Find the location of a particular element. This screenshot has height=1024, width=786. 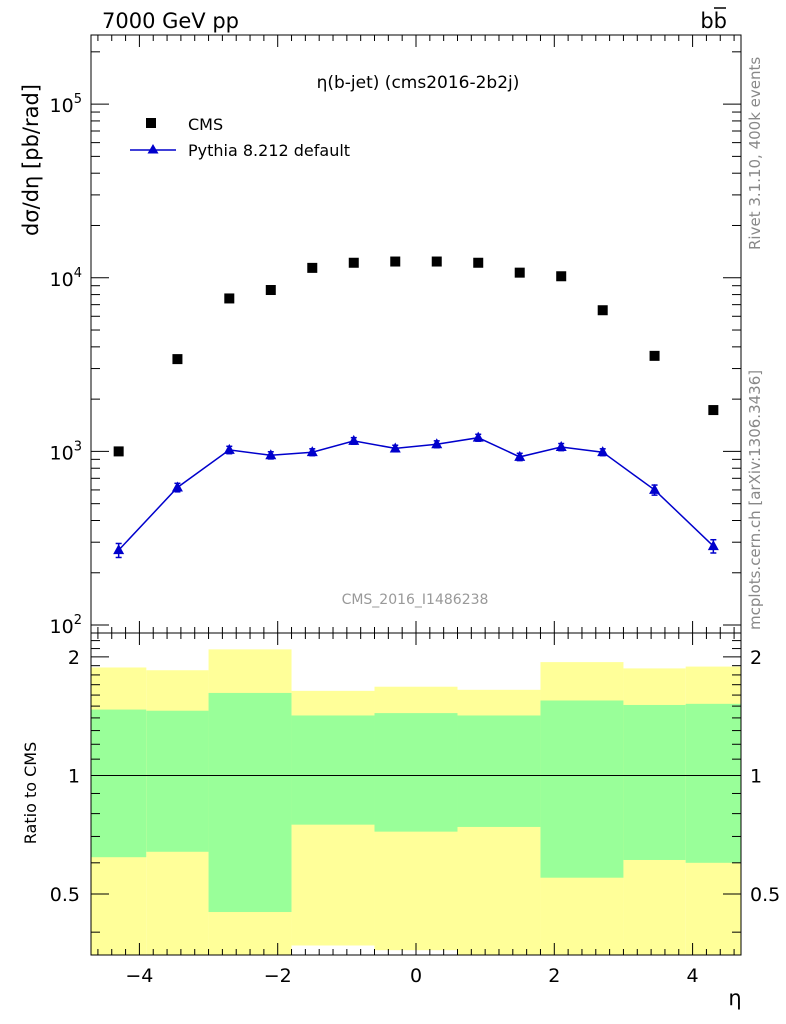

y-tick-label-right: 0.5 is located at coordinates (765, 895).